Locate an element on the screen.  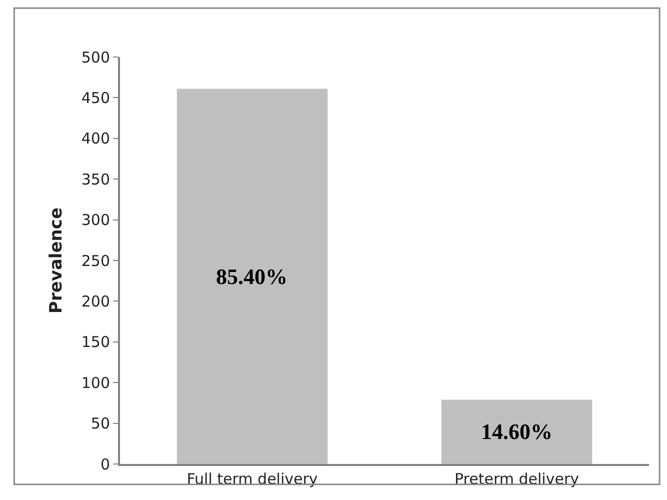
y-tick-label: 150 is located at coordinates (95, 342).